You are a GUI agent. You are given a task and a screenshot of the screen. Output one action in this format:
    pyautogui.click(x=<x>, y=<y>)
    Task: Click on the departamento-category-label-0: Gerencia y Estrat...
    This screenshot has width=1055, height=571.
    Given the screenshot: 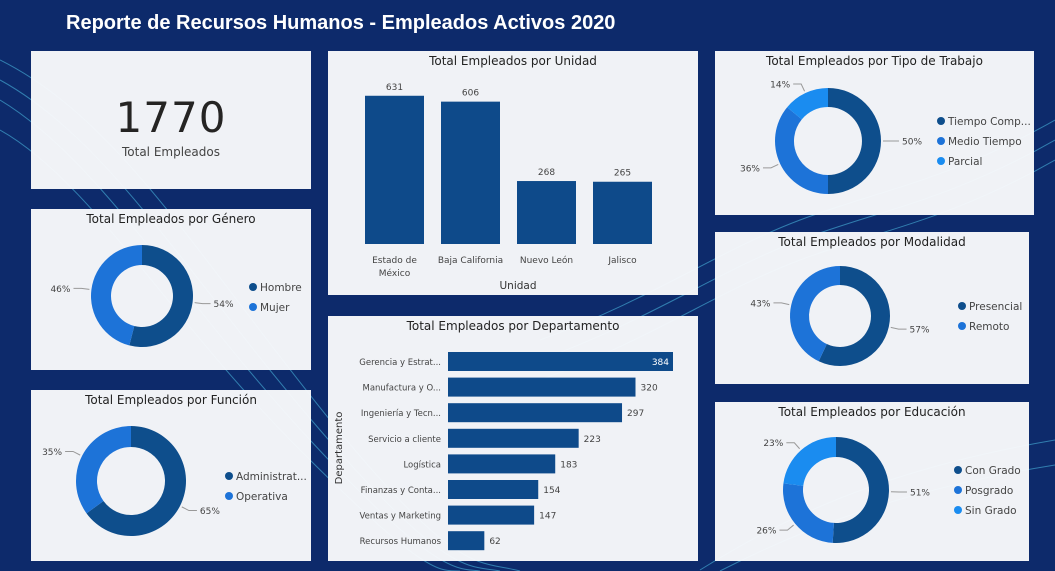 What is the action you would take?
    pyautogui.click(x=400, y=363)
    